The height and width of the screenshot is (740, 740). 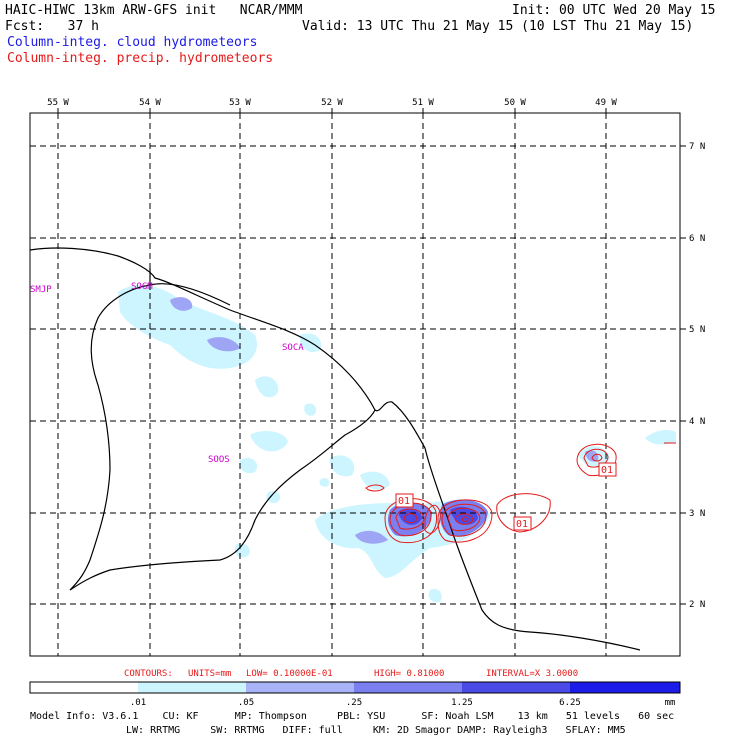 I want to click on lat-label-5n: 5 N, so click(x=697, y=330).